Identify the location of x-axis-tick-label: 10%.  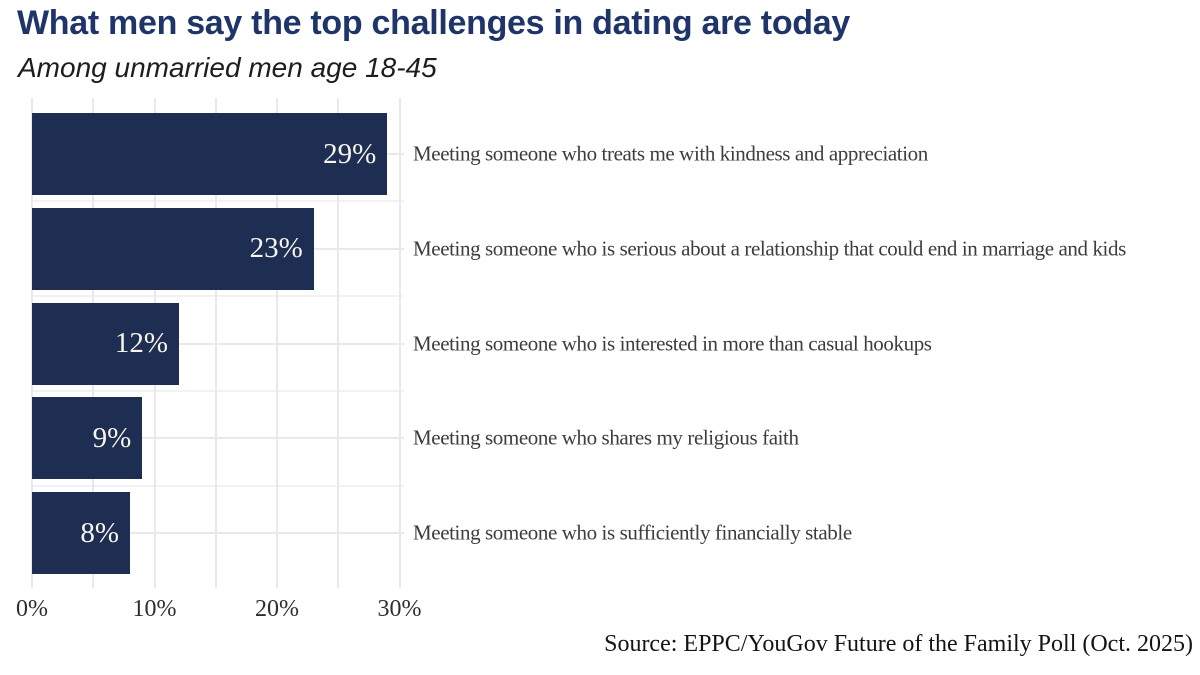
(154, 609).